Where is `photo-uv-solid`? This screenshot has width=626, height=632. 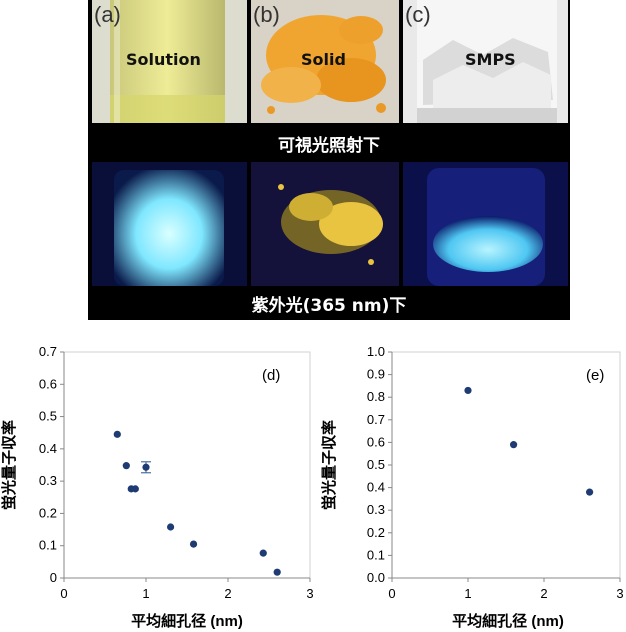 photo-uv-solid is located at coordinates (325, 224).